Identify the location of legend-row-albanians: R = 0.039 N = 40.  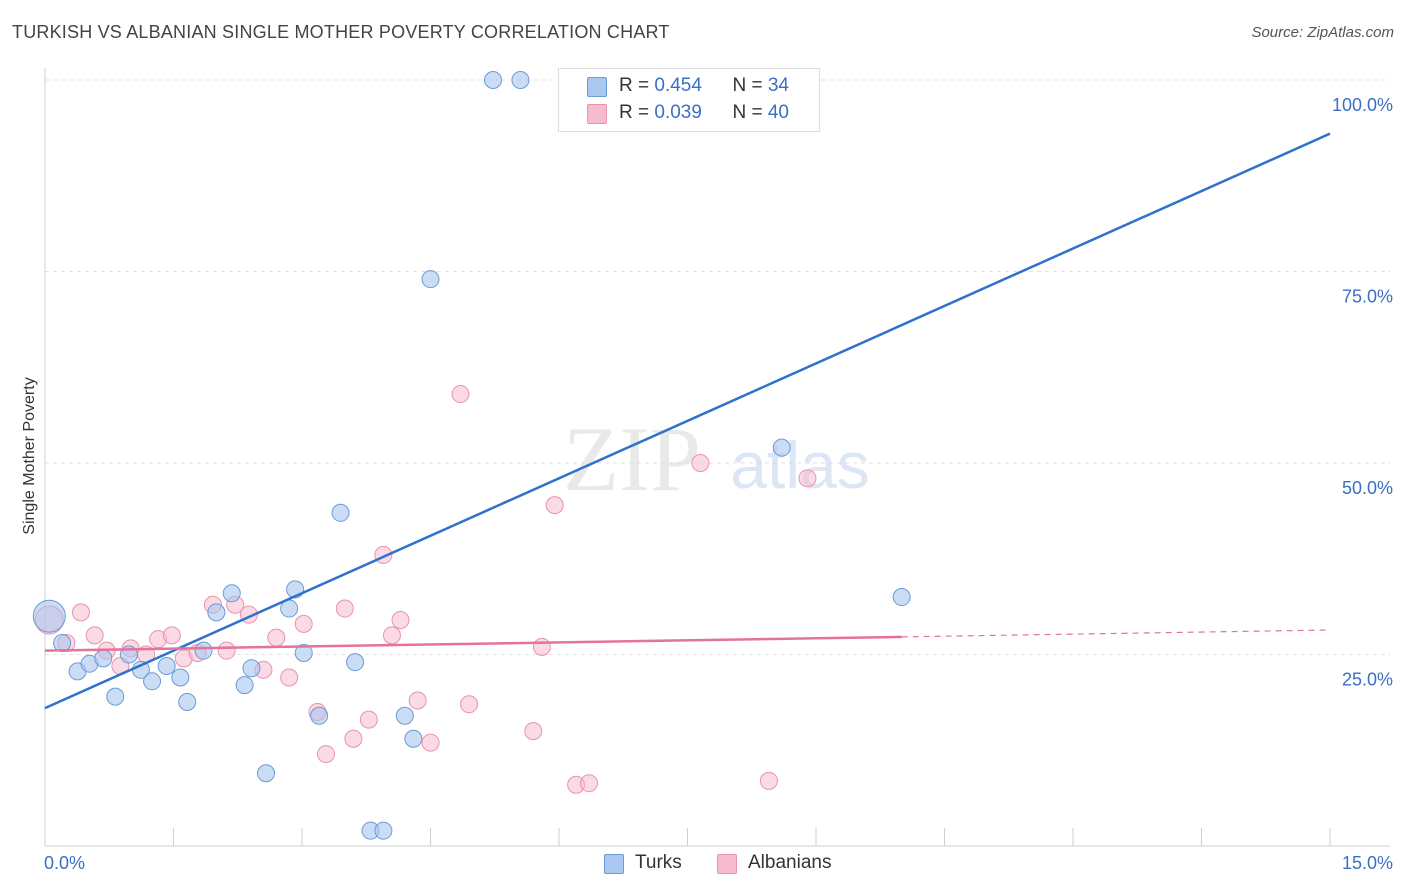
(688, 113).